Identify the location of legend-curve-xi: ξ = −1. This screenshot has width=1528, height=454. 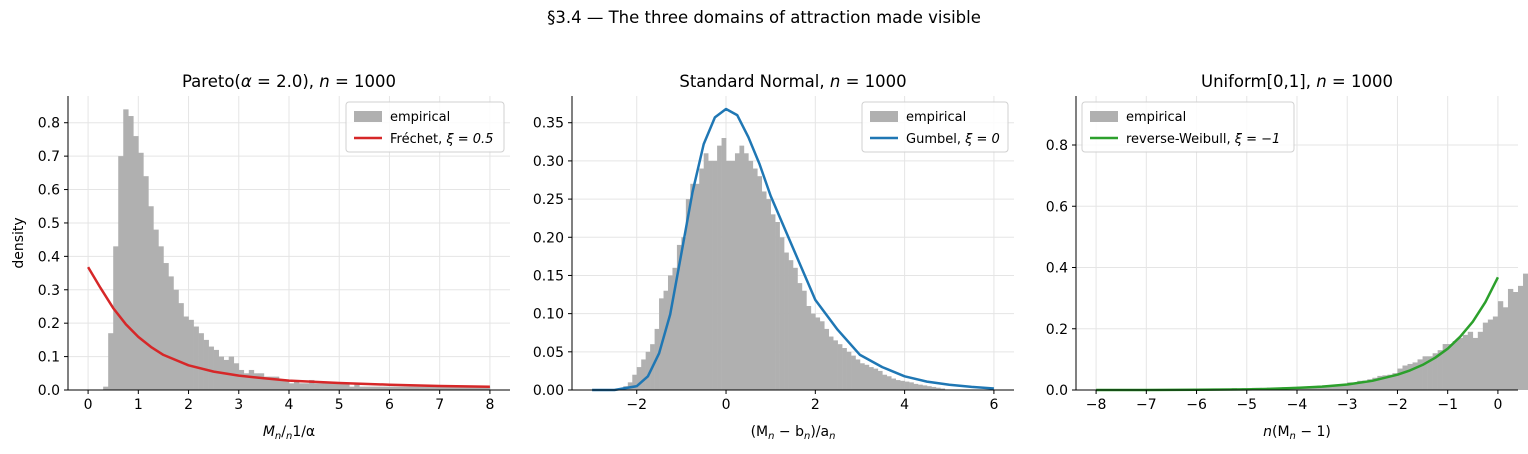
(1257, 139).